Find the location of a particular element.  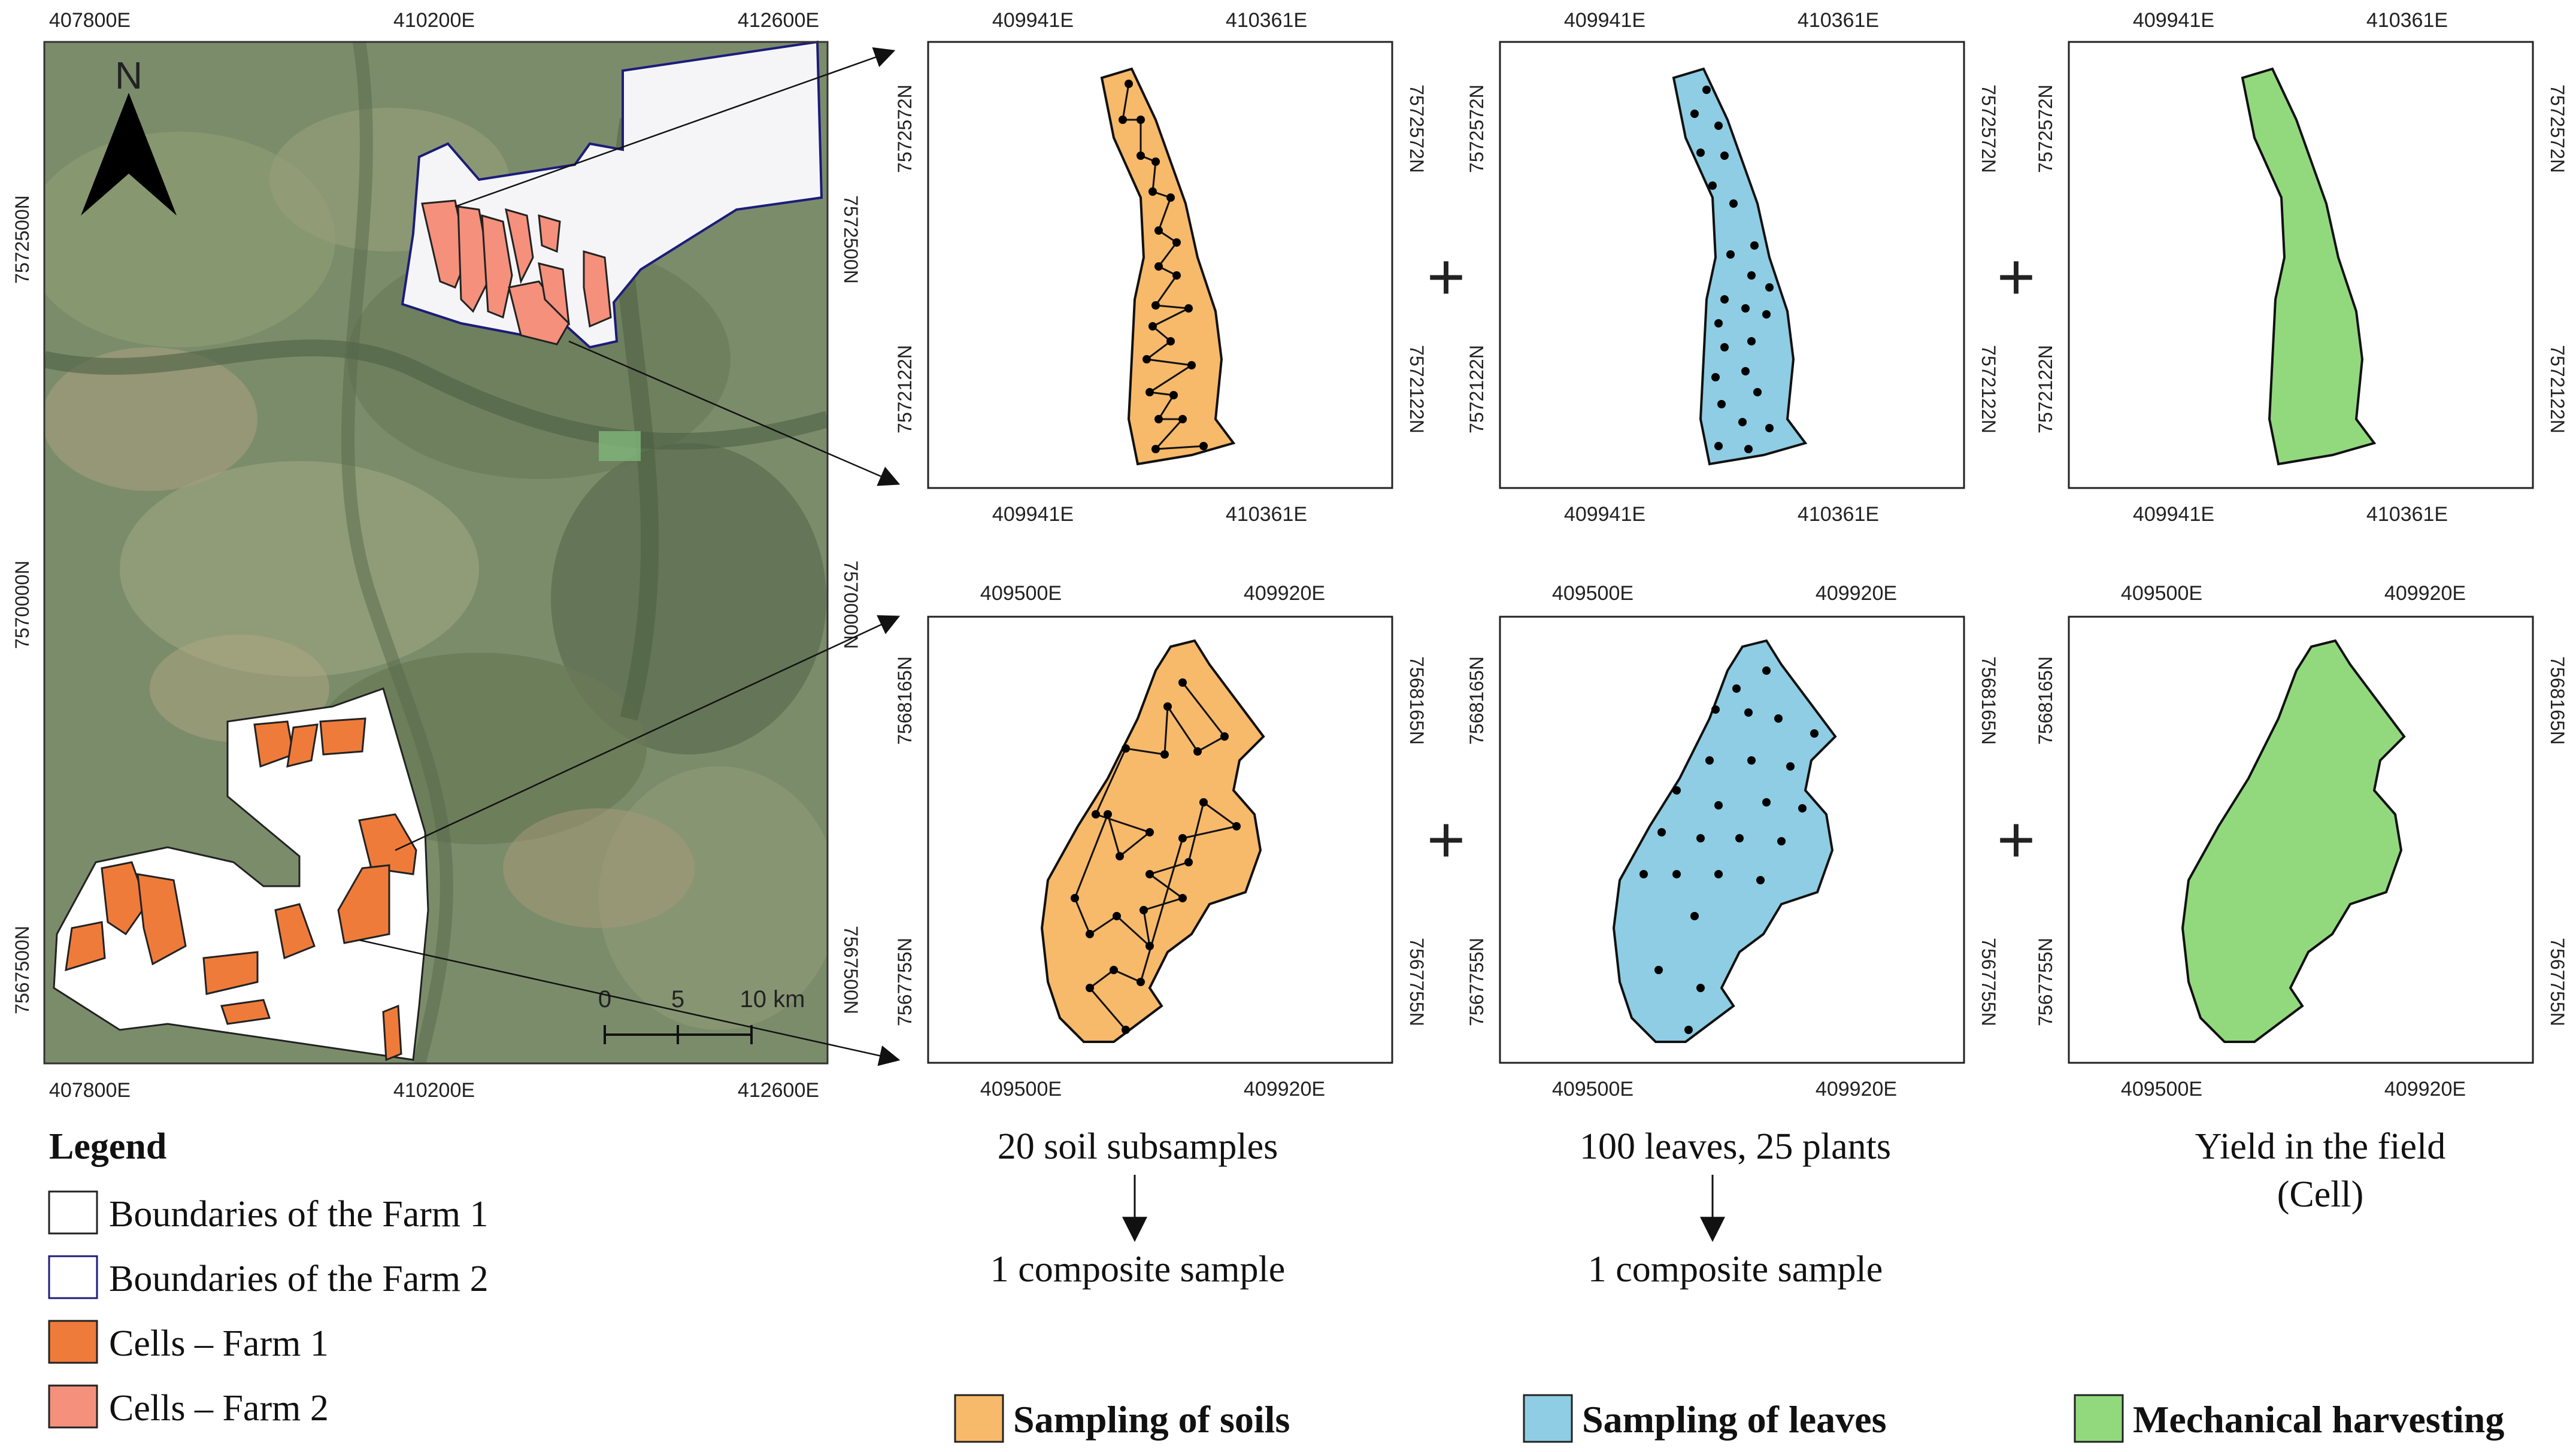

panel-harvest-bottom is located at coordinates (2301, 840).